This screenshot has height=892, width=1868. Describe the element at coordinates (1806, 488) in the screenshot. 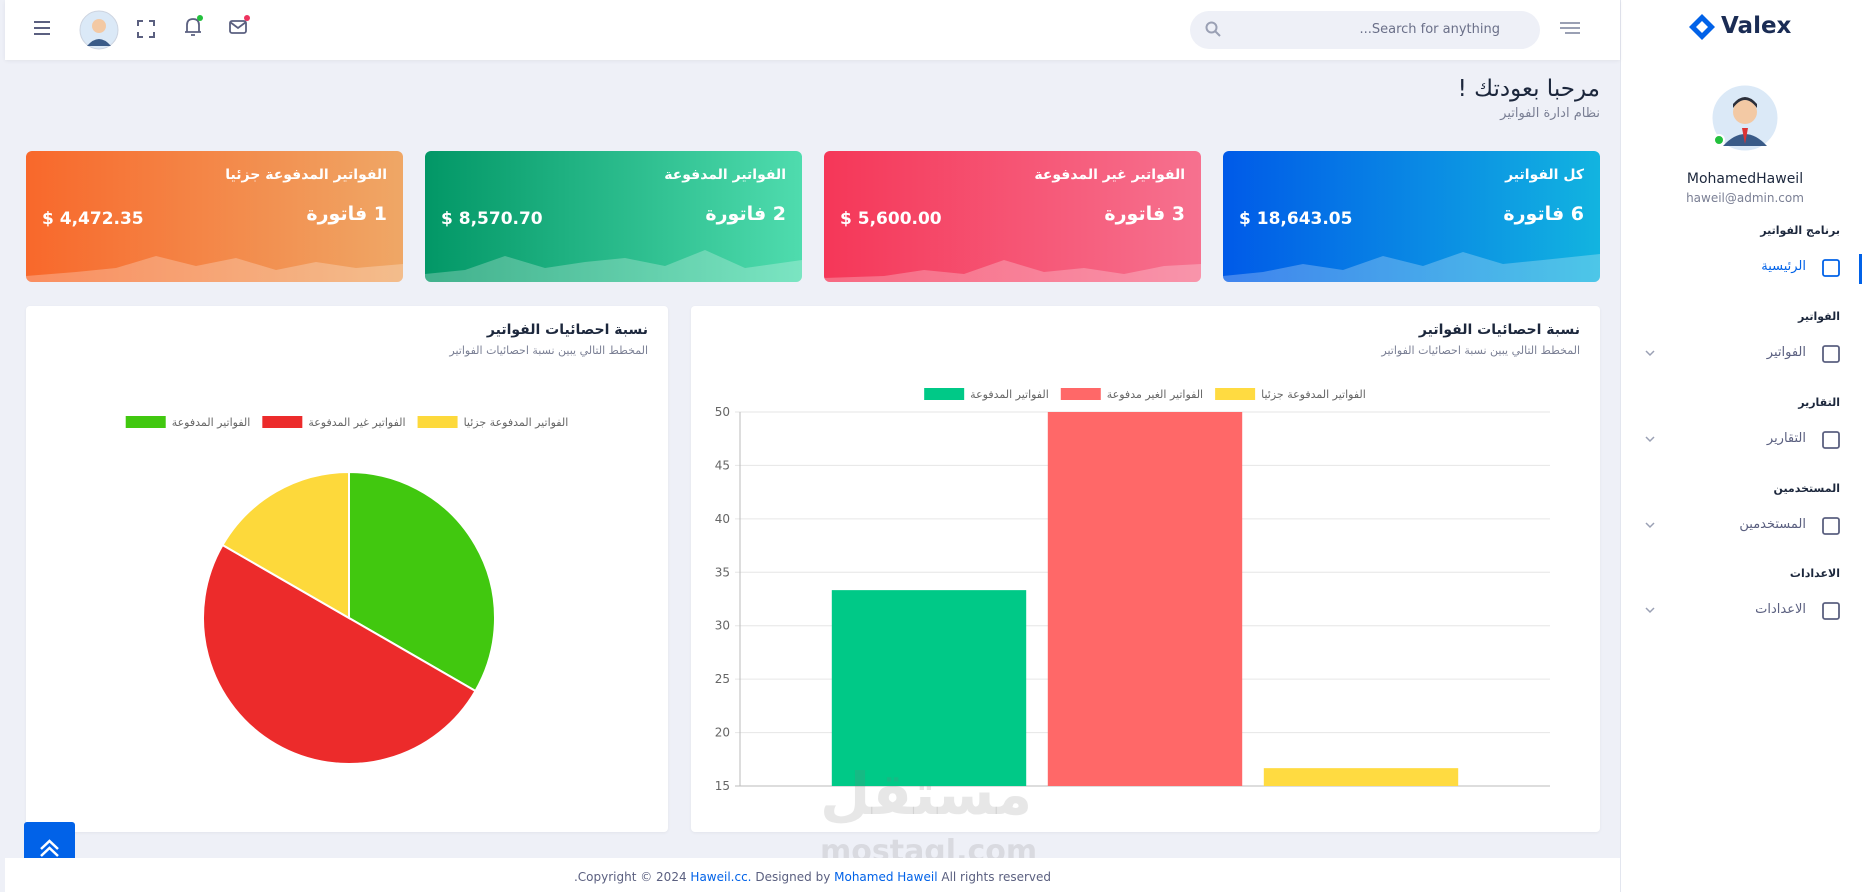

I see `menu-section-title: المستخدمين` at that location.